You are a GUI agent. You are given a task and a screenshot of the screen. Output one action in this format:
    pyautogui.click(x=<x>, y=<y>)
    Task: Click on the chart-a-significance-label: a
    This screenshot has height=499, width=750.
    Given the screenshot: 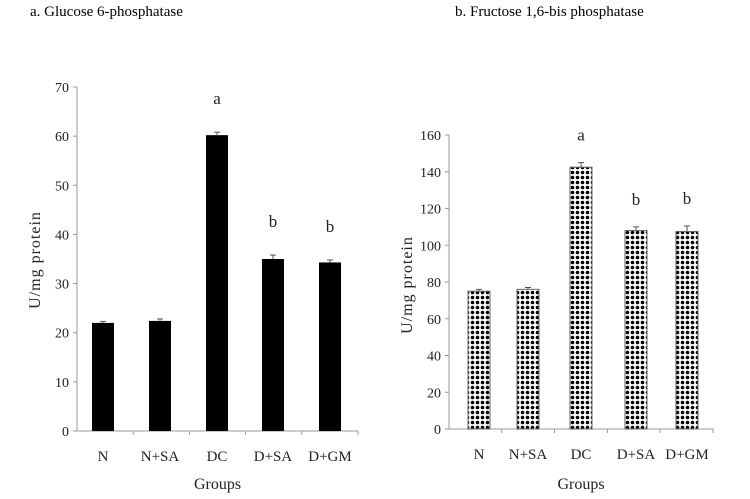 What is the action you would take?
    pyautogui.click(x=217, y=98)
    